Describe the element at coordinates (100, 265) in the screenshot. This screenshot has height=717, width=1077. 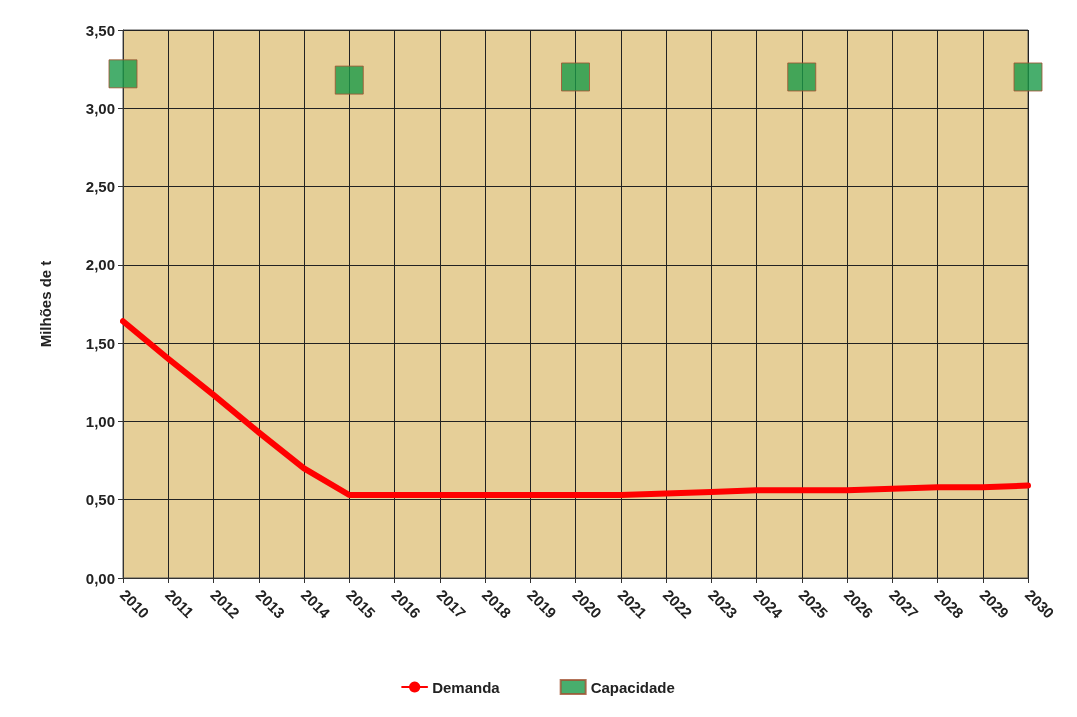
I see `y-tick-label: 2,00` at that location.